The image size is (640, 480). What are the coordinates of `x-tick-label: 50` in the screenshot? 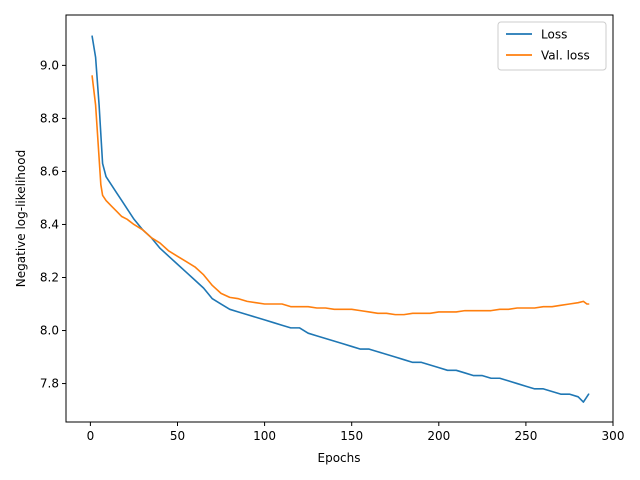 It's located at (177, 436).